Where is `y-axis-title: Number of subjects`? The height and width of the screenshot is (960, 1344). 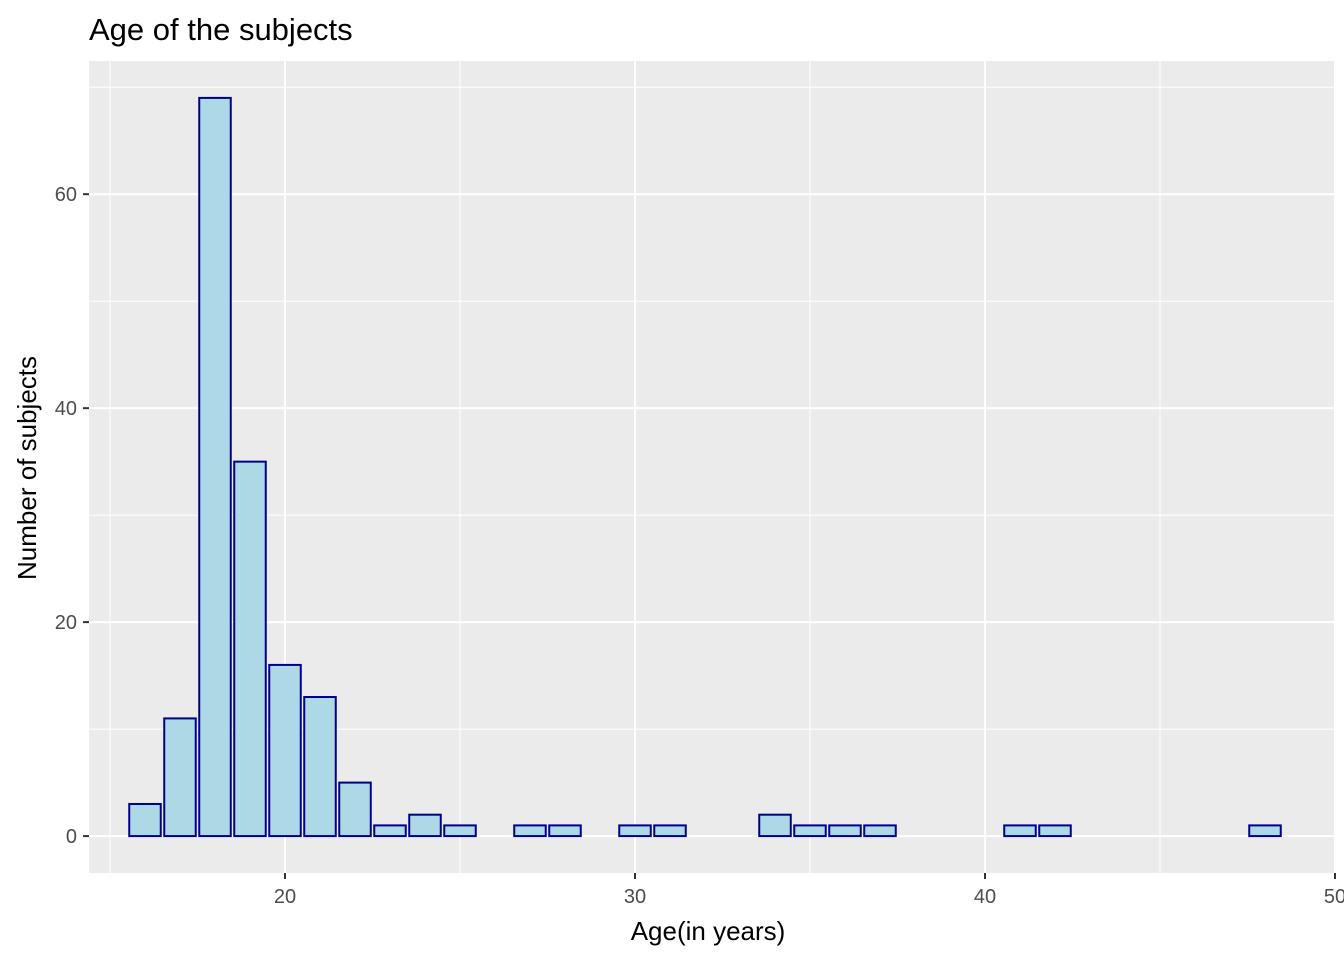 y-axis-title: Number of subjects is located at coordinates (27, 468).